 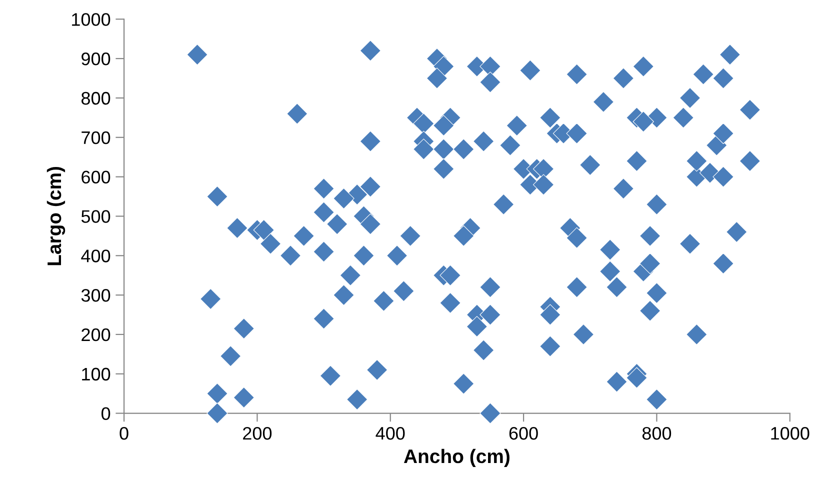 What do you see at coordinates (106, 413) in the screenshot?
I see `y-tick-label: 0` at bounding box center [106, 413].